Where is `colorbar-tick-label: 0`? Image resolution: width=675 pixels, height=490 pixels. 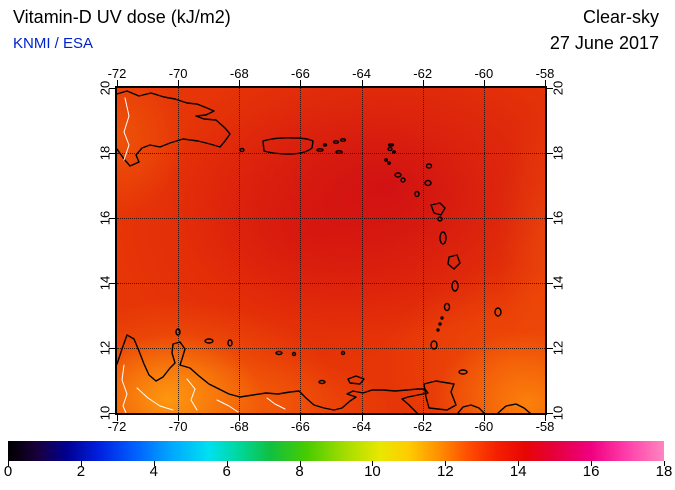
colorbar-tick-label: 0 is located at coordinates (8, 471).